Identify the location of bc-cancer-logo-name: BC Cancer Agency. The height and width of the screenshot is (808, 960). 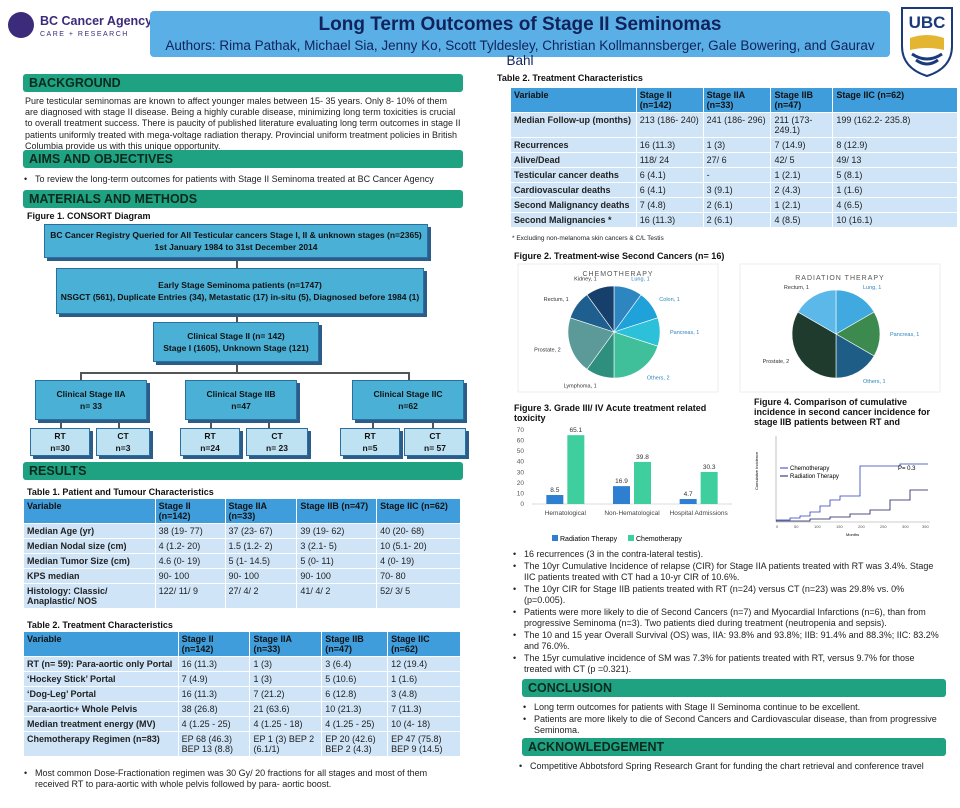
(96, 21).